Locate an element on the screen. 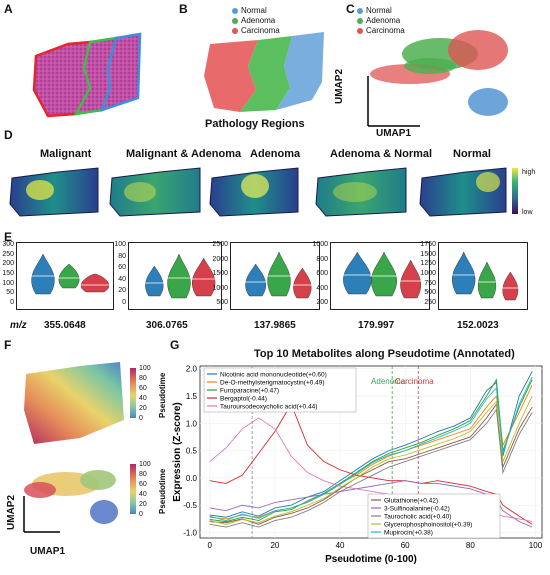 This screenshot has height=575, width=550. g-xtick: 20 is located at coordinates (274, 545).